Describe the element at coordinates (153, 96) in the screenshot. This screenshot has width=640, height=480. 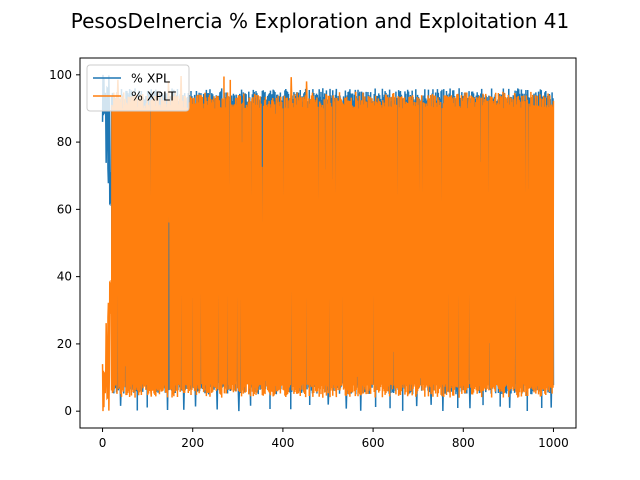
I see `legend-label: % XPLT` at that location.